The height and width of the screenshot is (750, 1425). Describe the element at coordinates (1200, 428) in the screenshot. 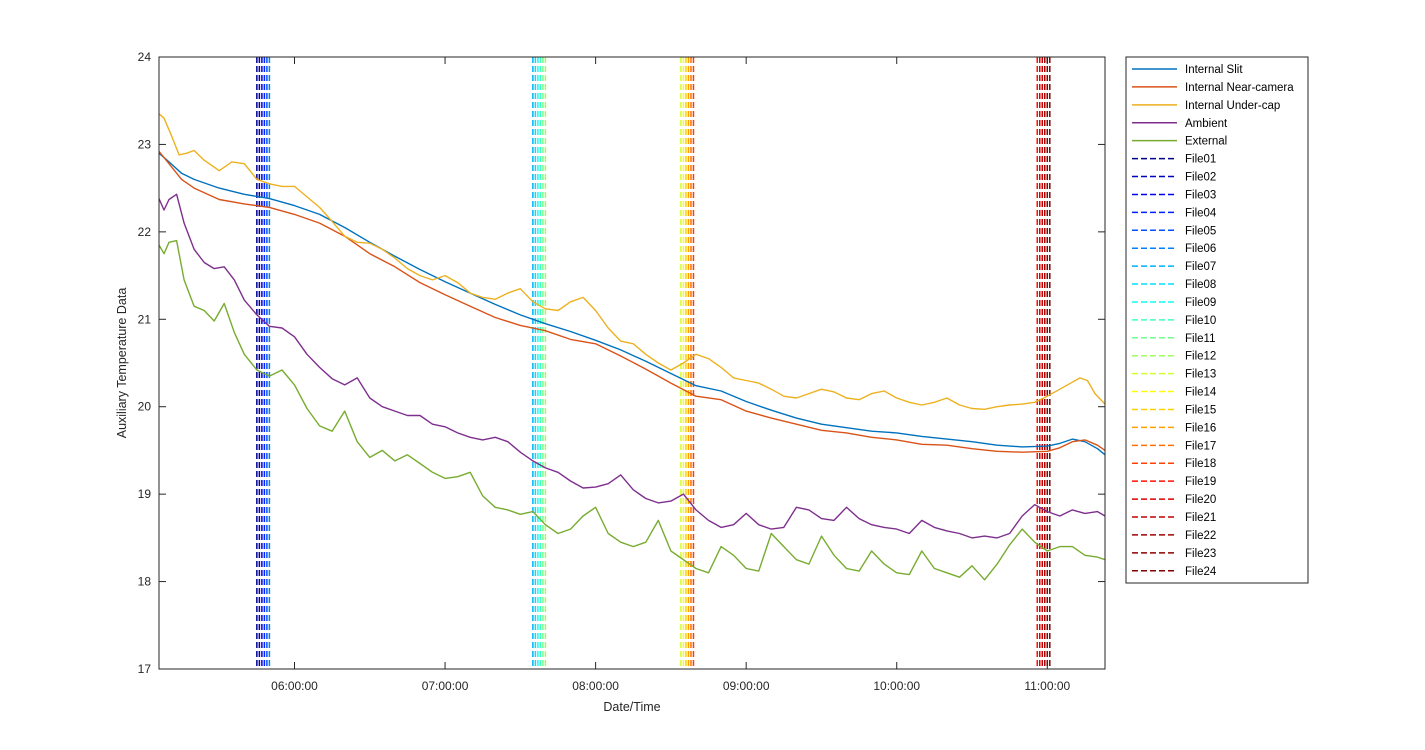

I see `legend-label: File16` at that location.